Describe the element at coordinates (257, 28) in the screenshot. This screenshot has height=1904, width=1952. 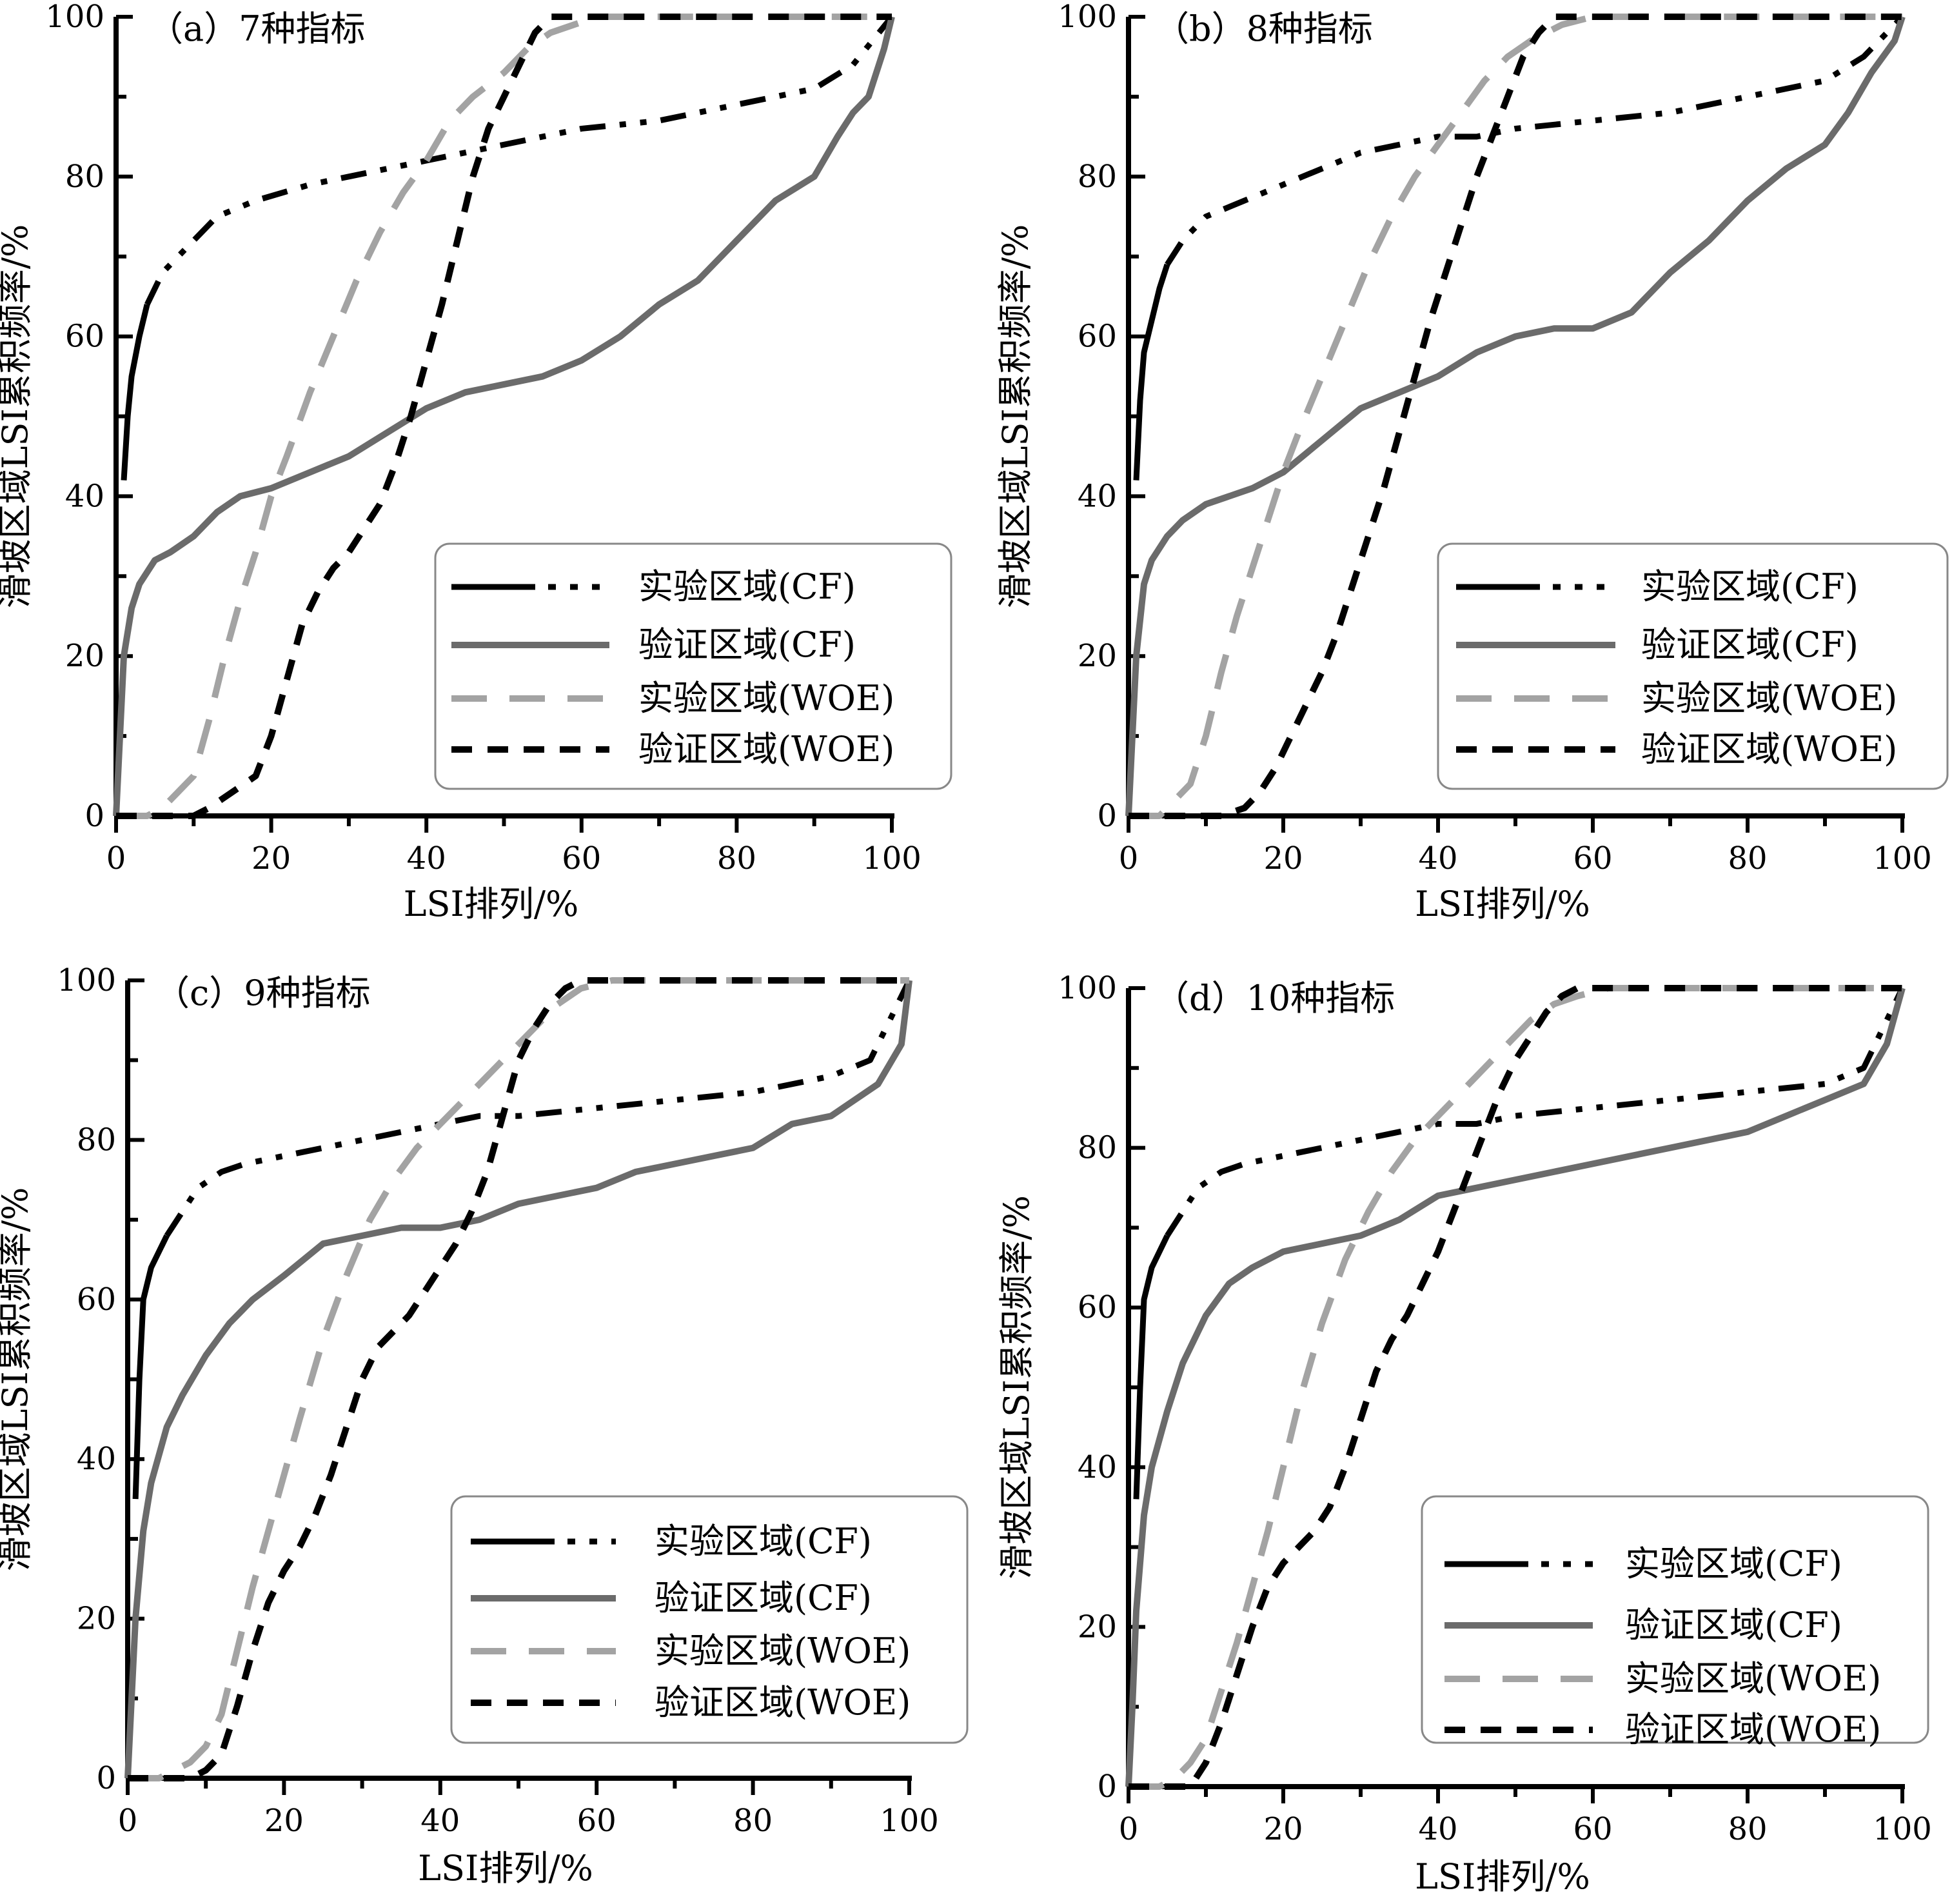
I see `panel-title-a: （a）7种指标` at that location.